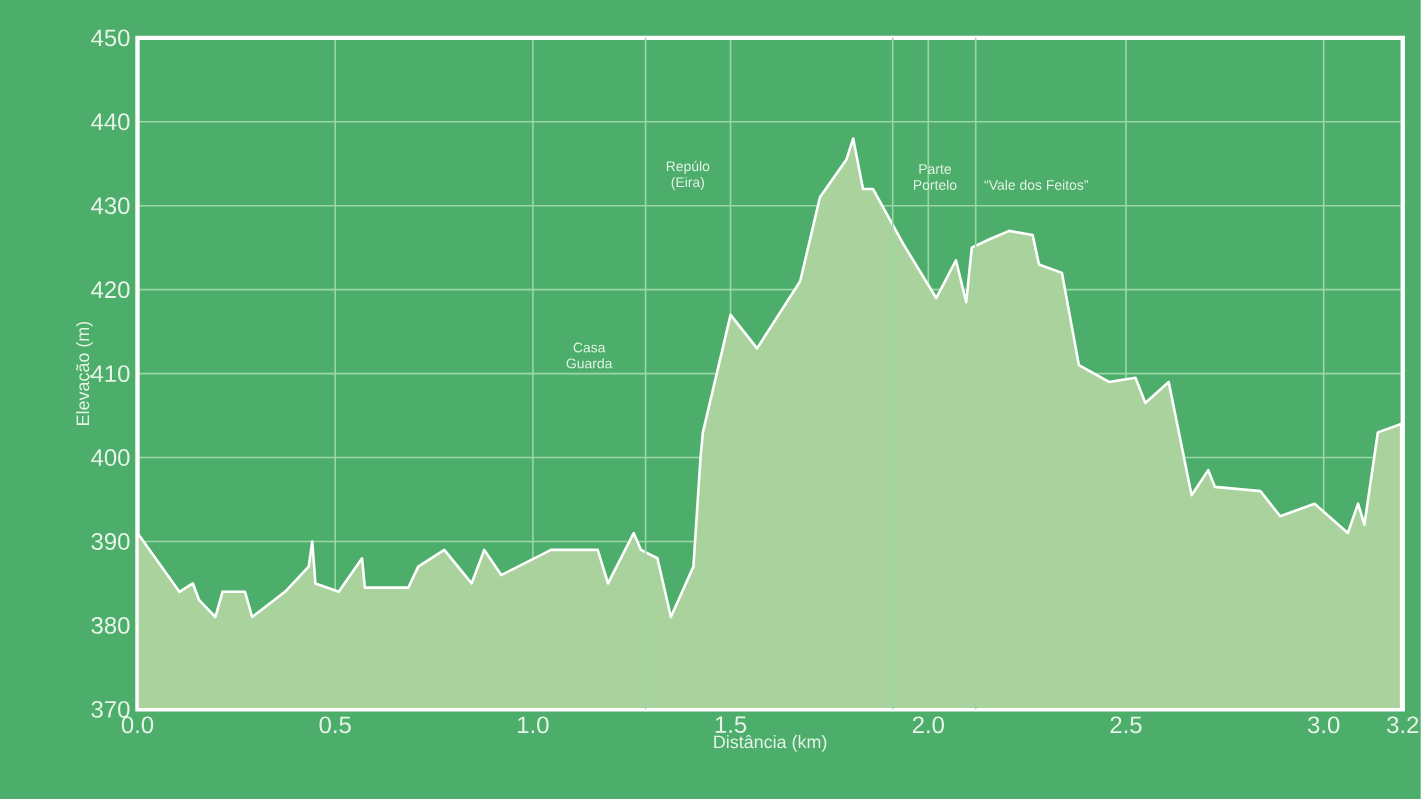 Image resolution: width=1426 pixels, height=800 pixels. Describe the element at coordinates (1403, 725) in the screenshot. I see `x-tick-label: 3.2` at that location.